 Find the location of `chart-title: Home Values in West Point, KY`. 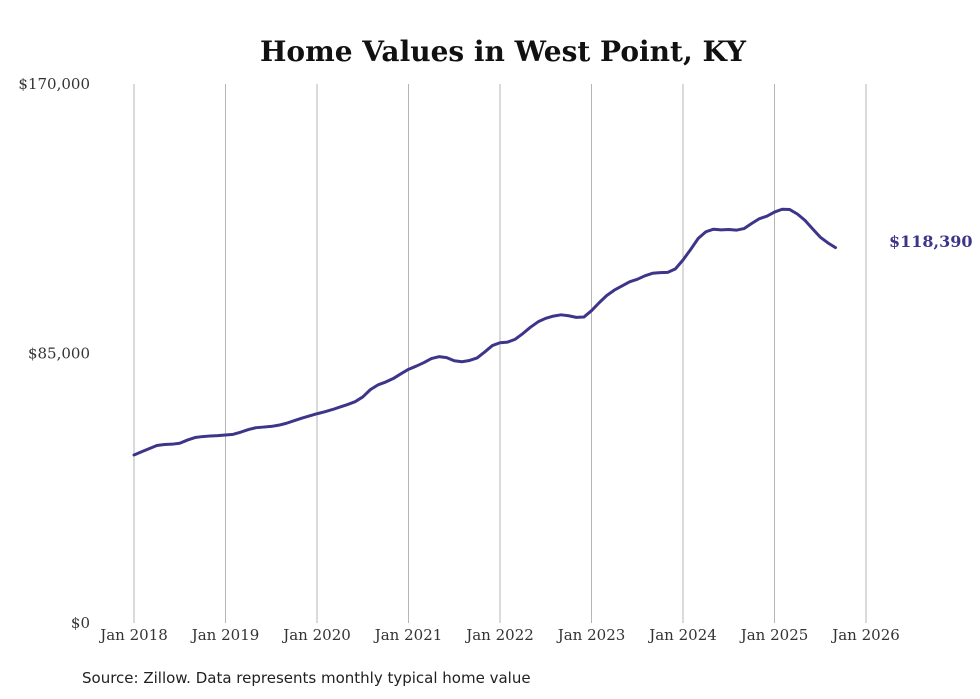

chart-title: Home Values in West Point, KY is located at coordinates (503, 51).